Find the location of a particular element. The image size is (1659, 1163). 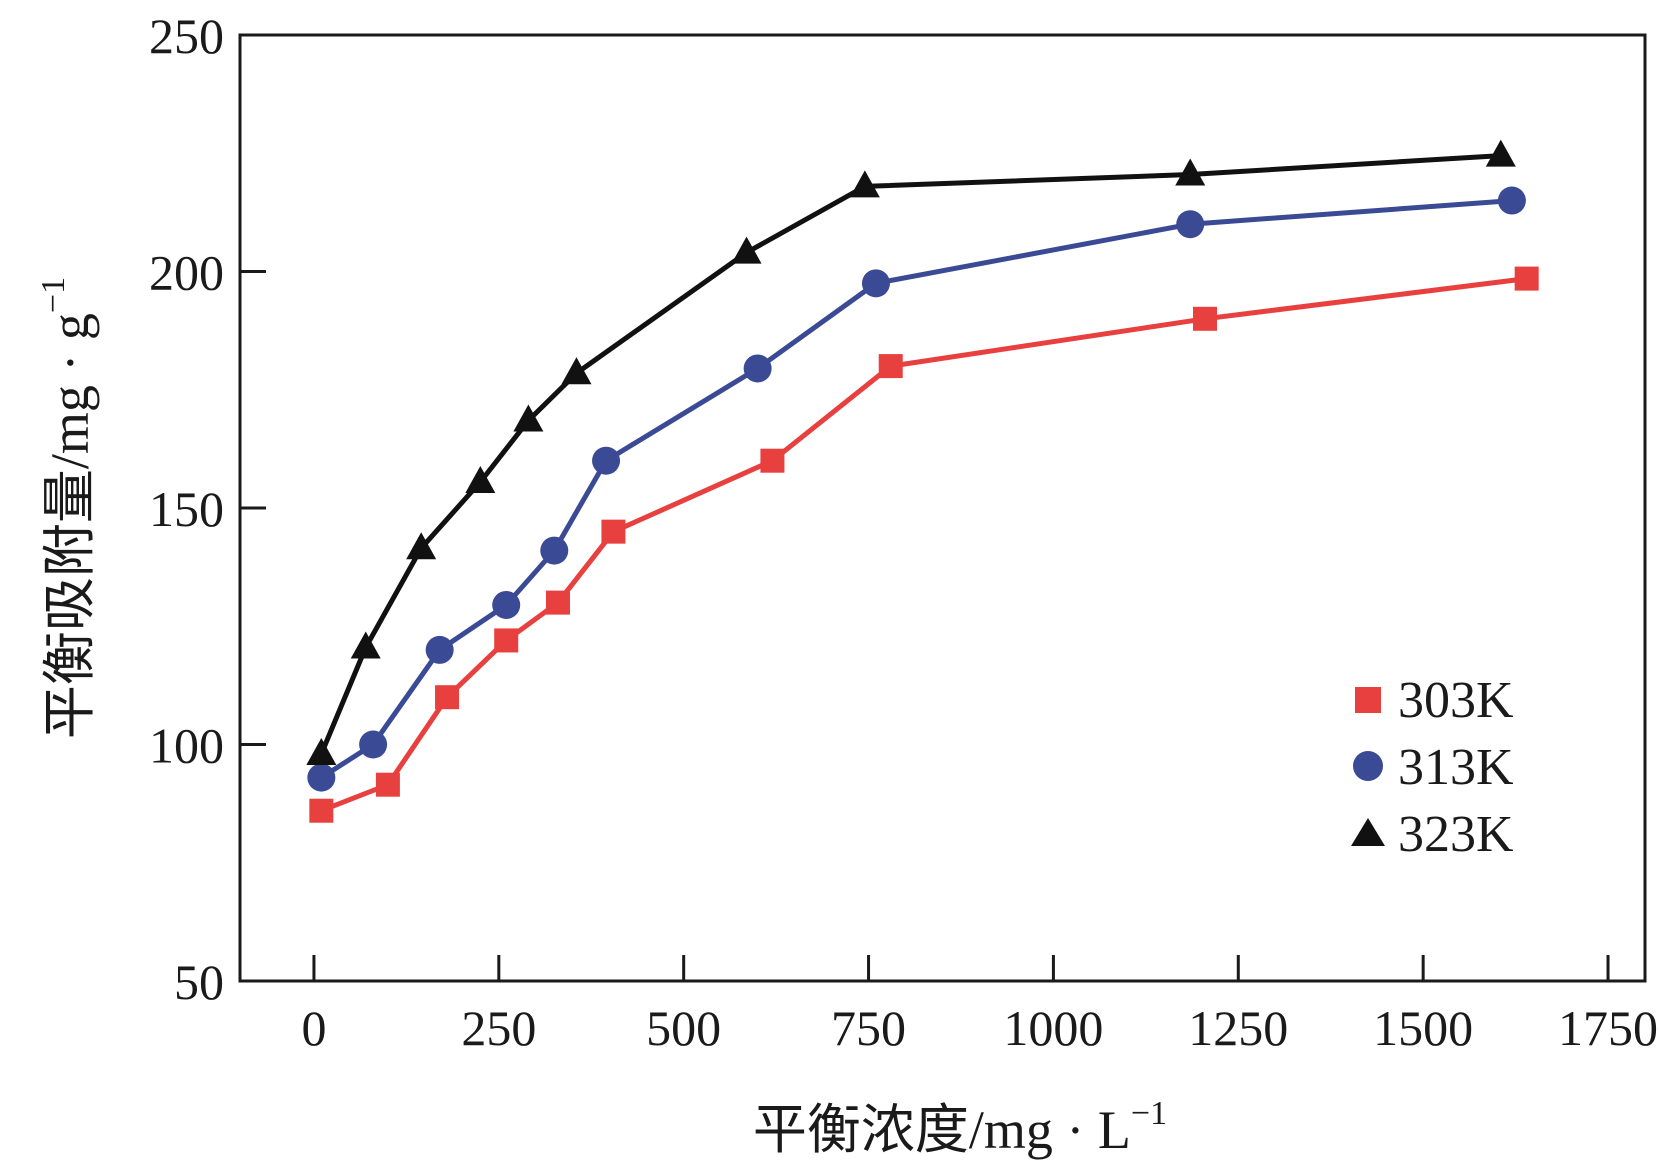

y-axis-title-superscript: −1 is located at coordinates (53, 295).